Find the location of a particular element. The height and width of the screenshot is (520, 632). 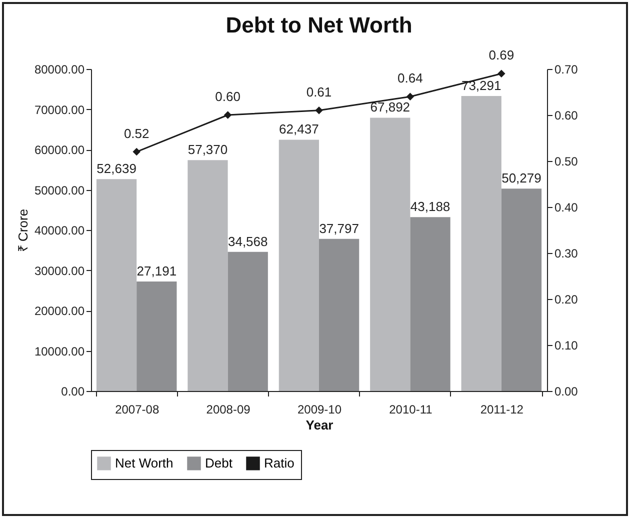

data-label: 0.60 is located at coordinates (227, 96).